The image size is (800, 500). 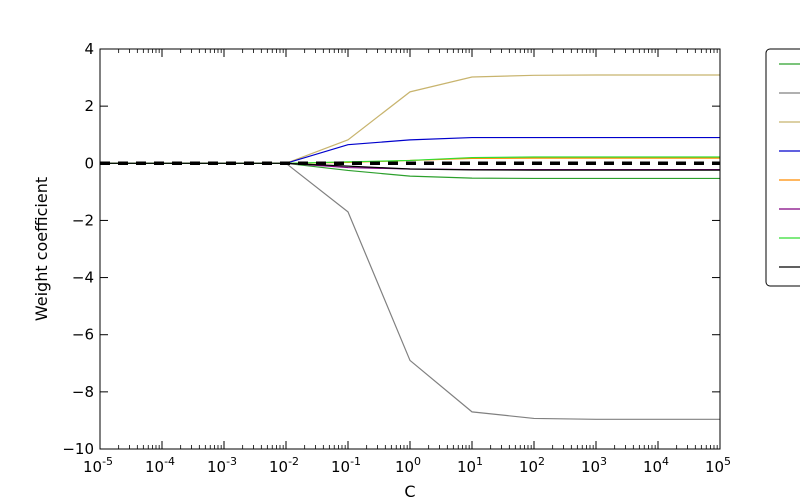 What do you see at coordinates (83, 220) in the screenshot?
I see `y-tick-label: −2` at bounding box center [83, 220].